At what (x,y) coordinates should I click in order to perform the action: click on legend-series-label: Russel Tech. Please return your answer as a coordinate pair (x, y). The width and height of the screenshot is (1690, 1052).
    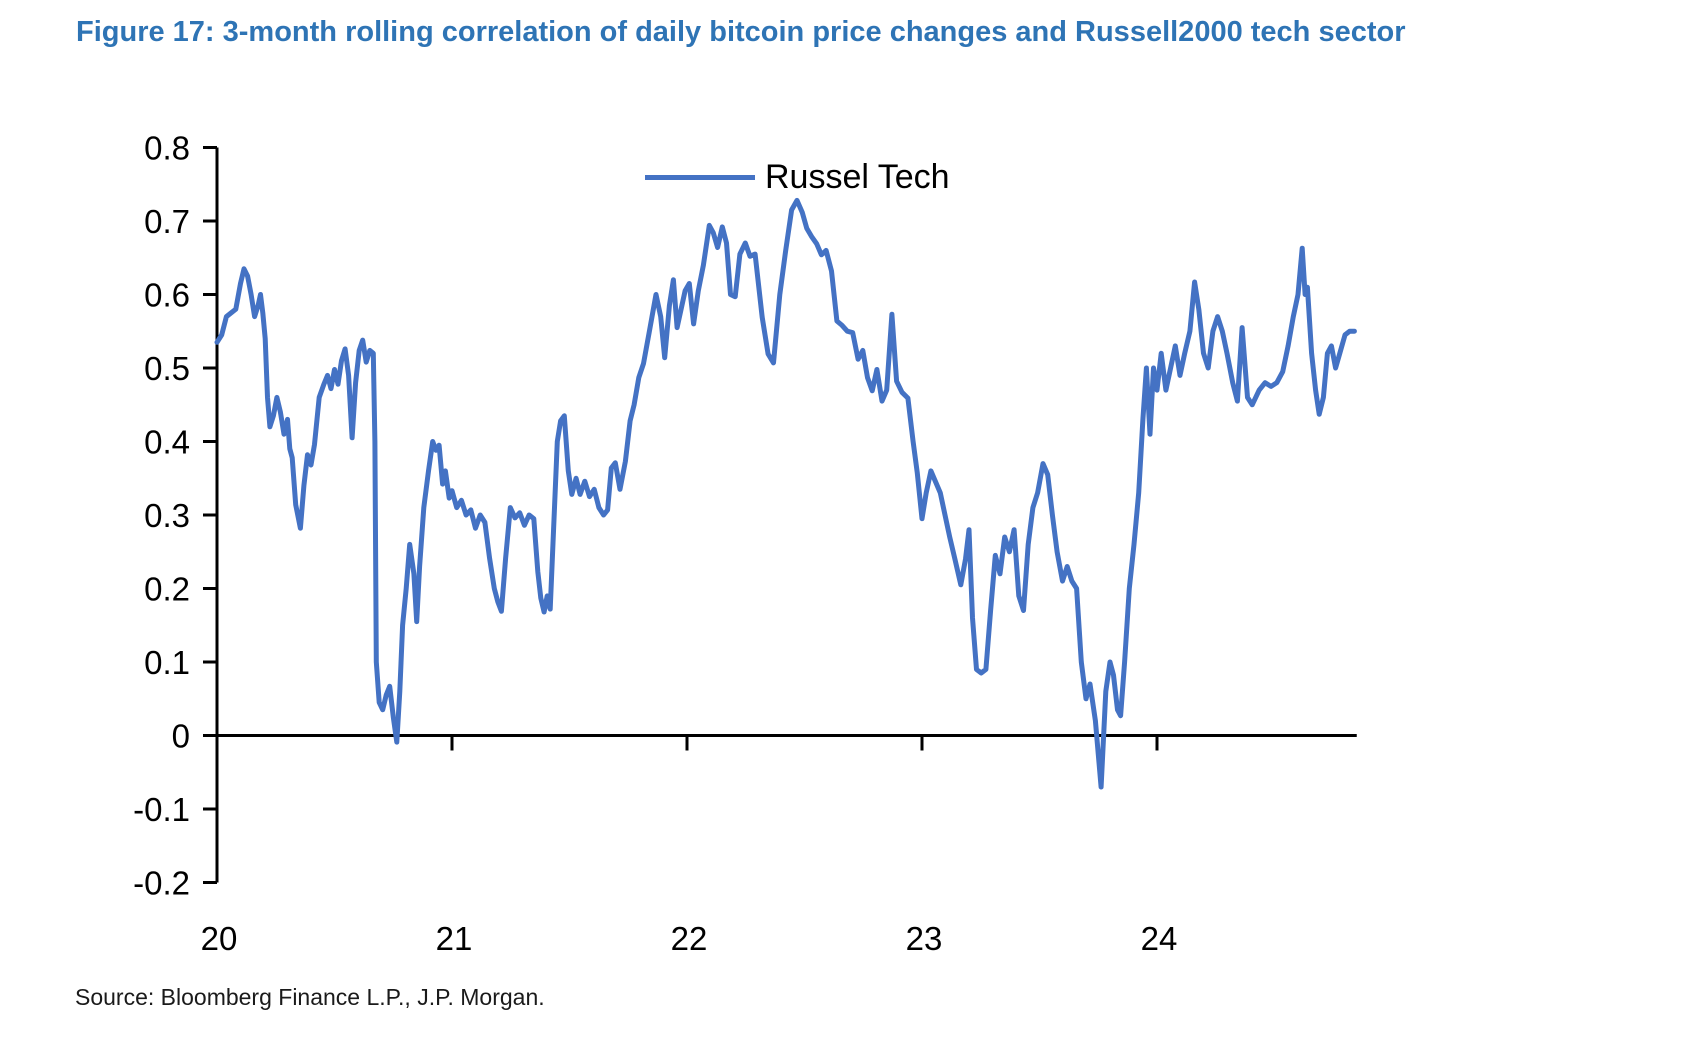
    Looking at the image, I should click on (857, 177).